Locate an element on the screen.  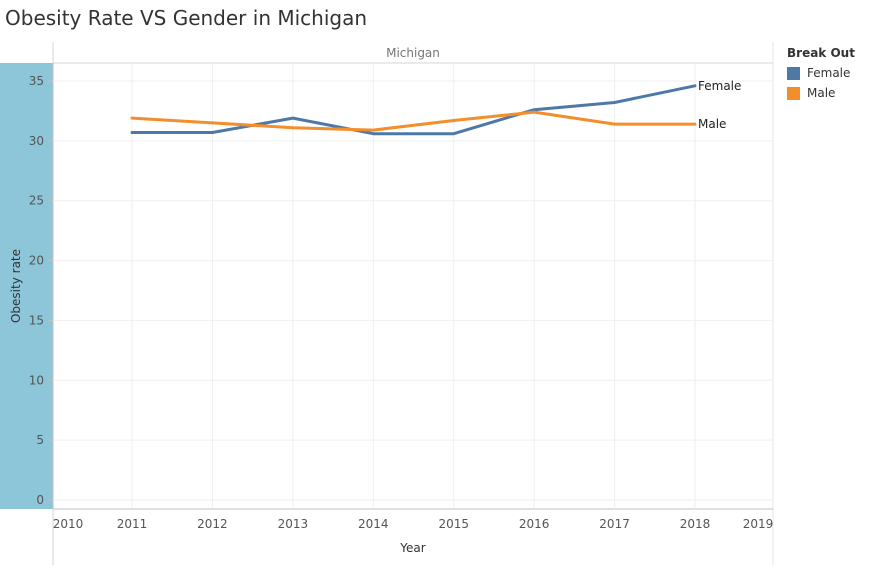
x-tick-label: 2013 is located at coordinates (293, 524).